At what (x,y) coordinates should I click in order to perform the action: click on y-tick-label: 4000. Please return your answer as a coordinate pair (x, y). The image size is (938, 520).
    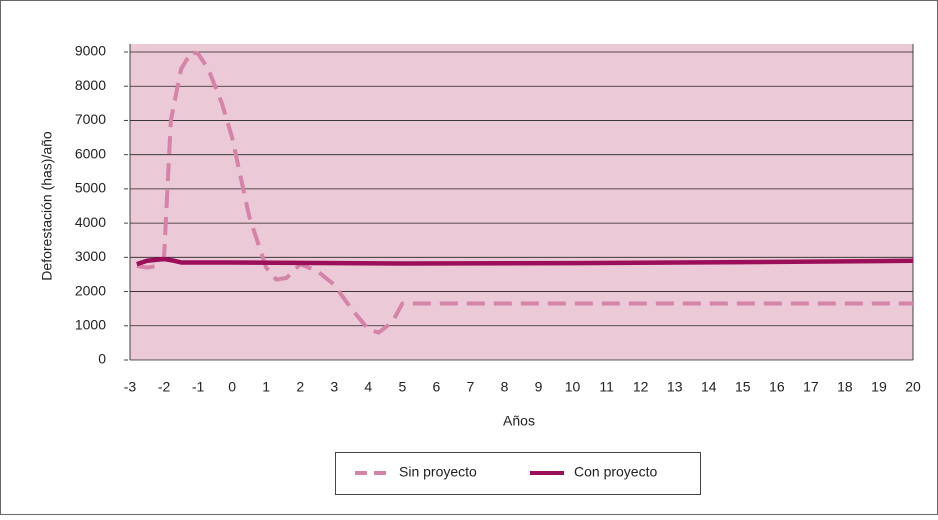
    Looking at the image, I should click on (90, 222).